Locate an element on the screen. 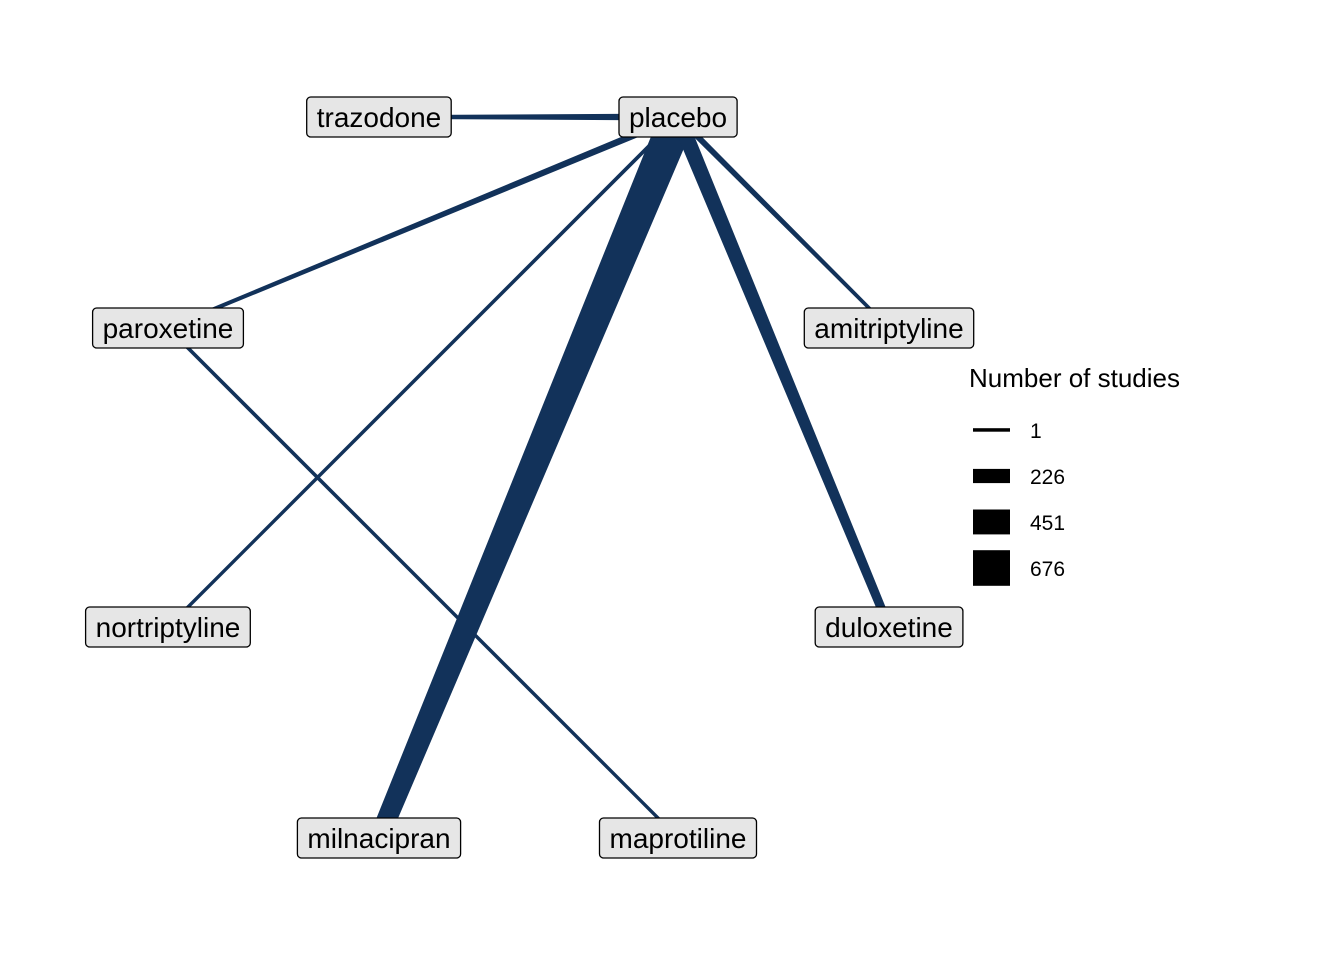  node-milnacipran: milnacipran is located at coordinates (379, 838).